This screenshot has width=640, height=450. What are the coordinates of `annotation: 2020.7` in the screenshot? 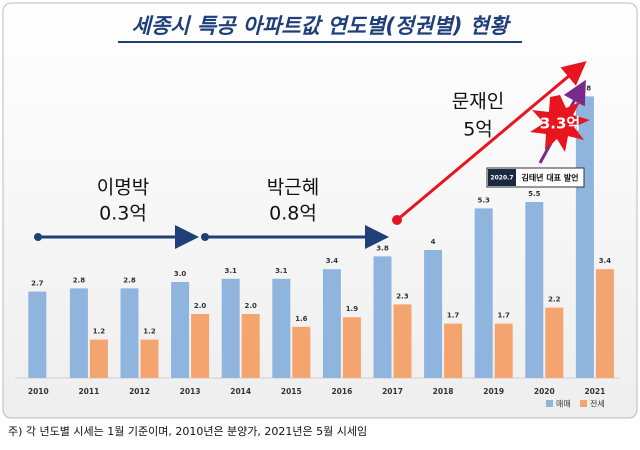 It's located at (501, 178).